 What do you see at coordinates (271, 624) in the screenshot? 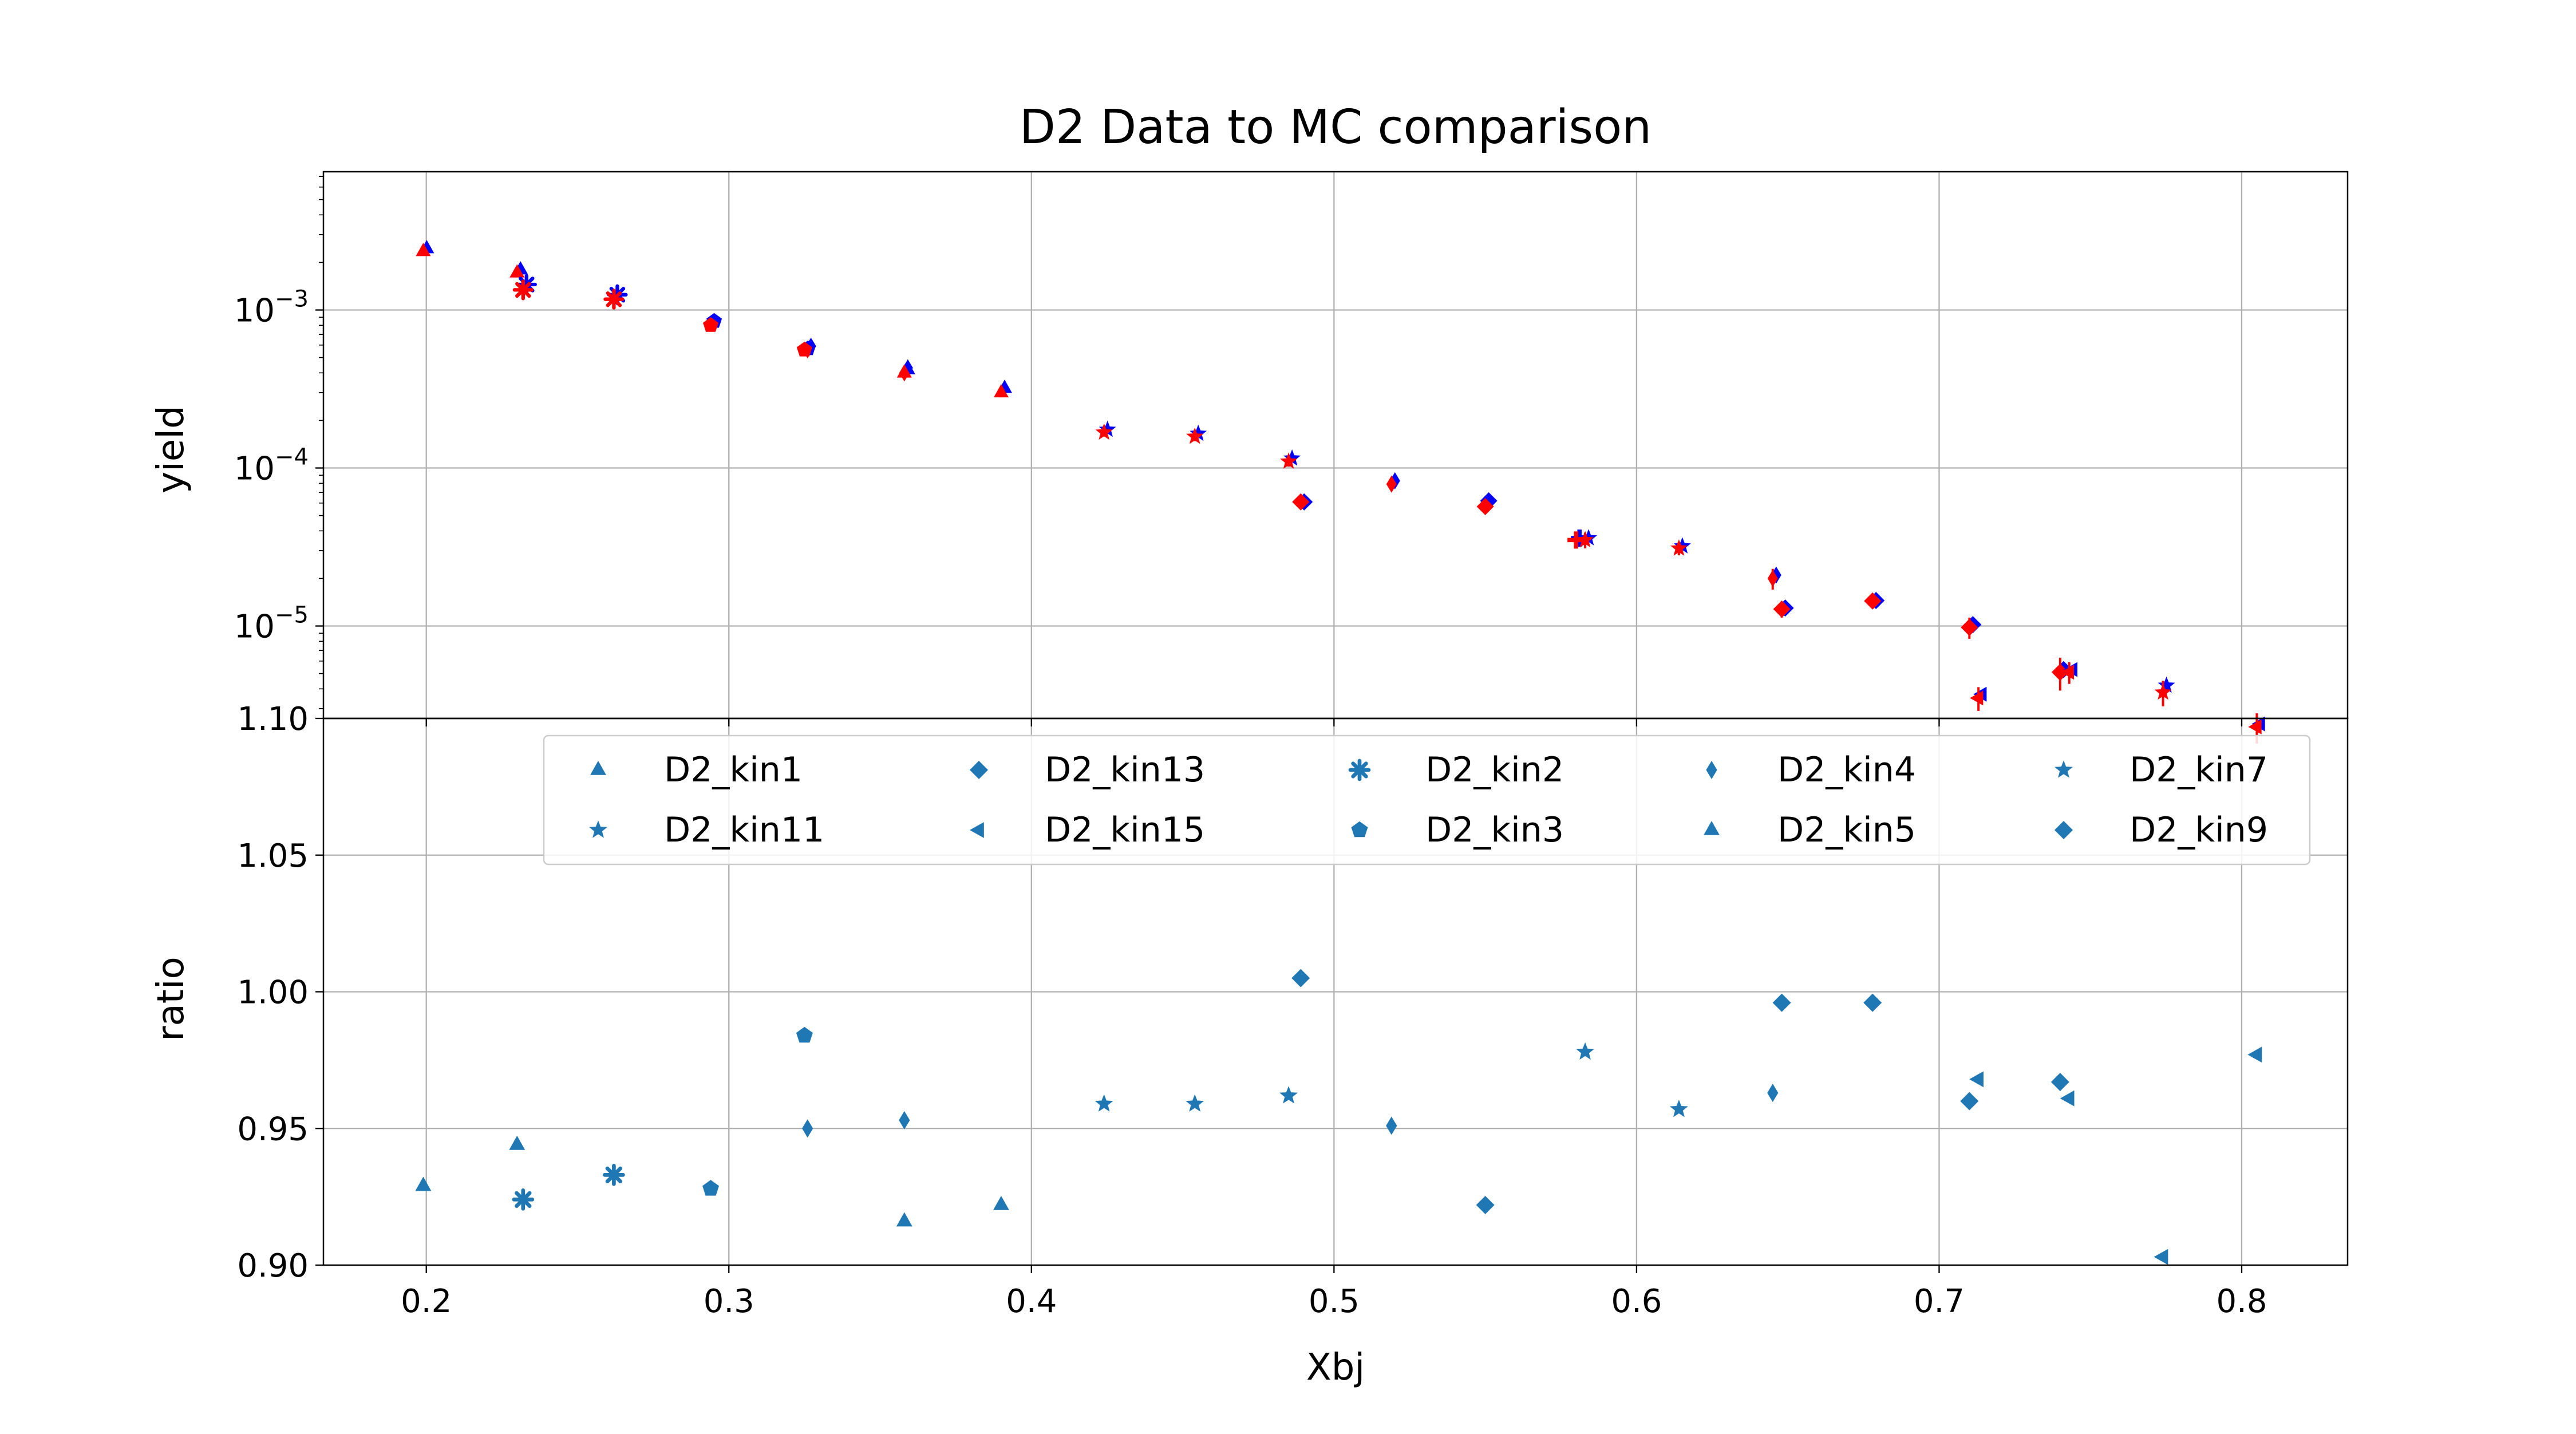
I see `top-y-tick-label: 10⁻⁵` at bounding box center [271, 624].